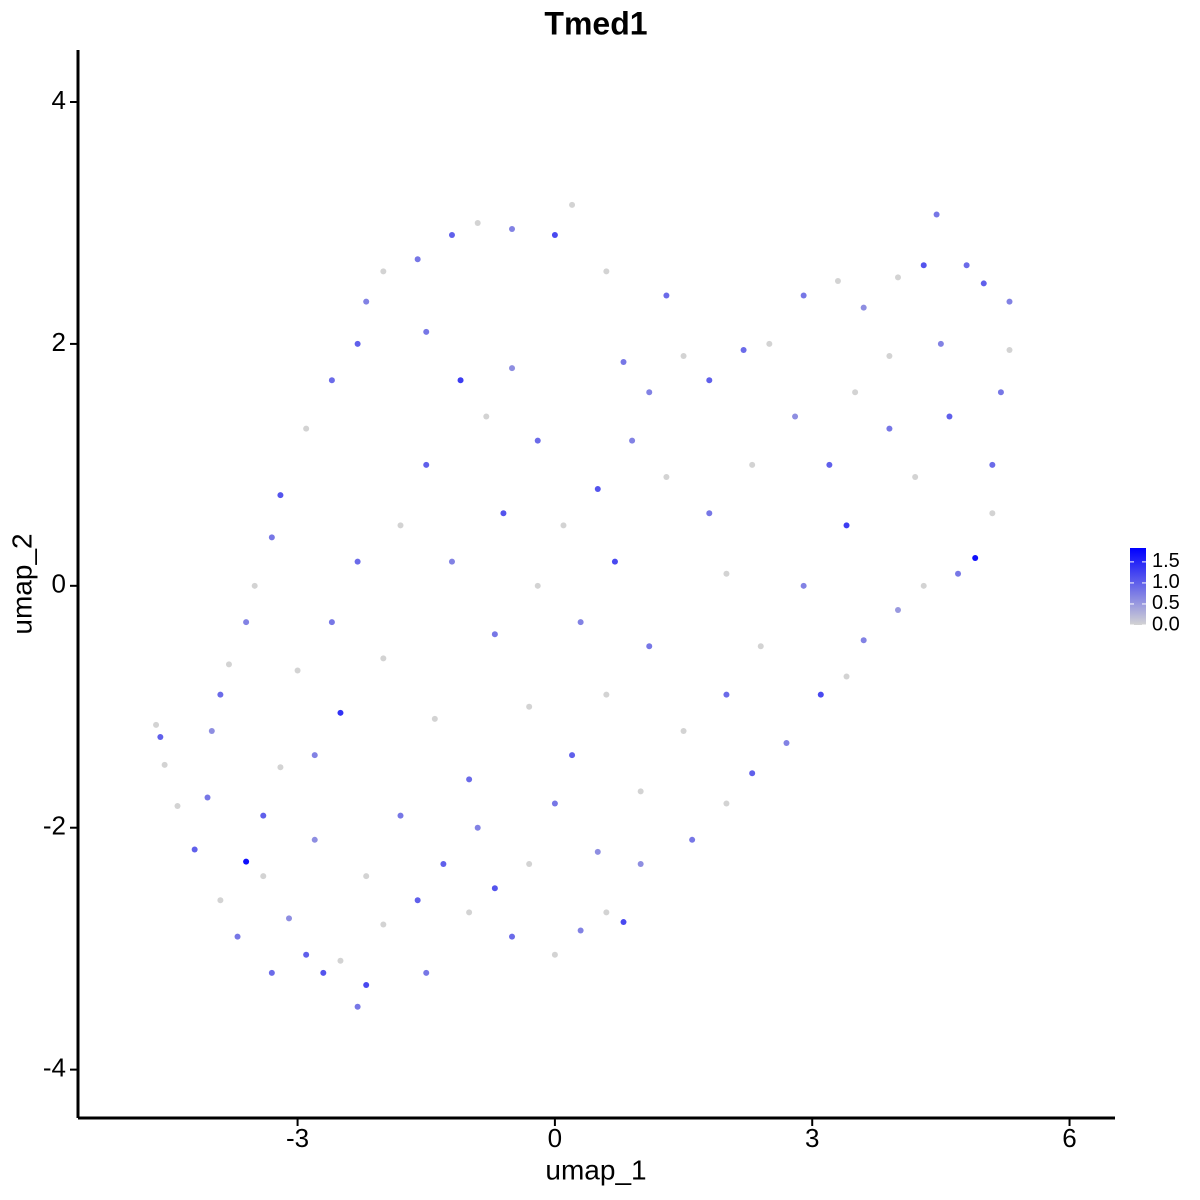  I want to click on colorbar-label: 1.5, so click(1166, 561).